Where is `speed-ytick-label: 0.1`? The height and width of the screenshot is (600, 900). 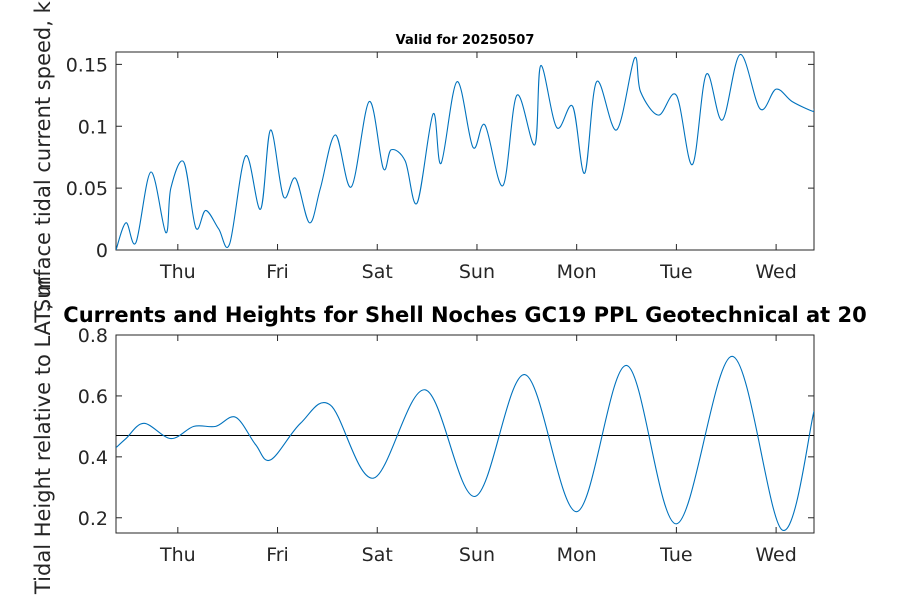 speed-ytick-label: 0.1 is located at coordinates (93, 127).